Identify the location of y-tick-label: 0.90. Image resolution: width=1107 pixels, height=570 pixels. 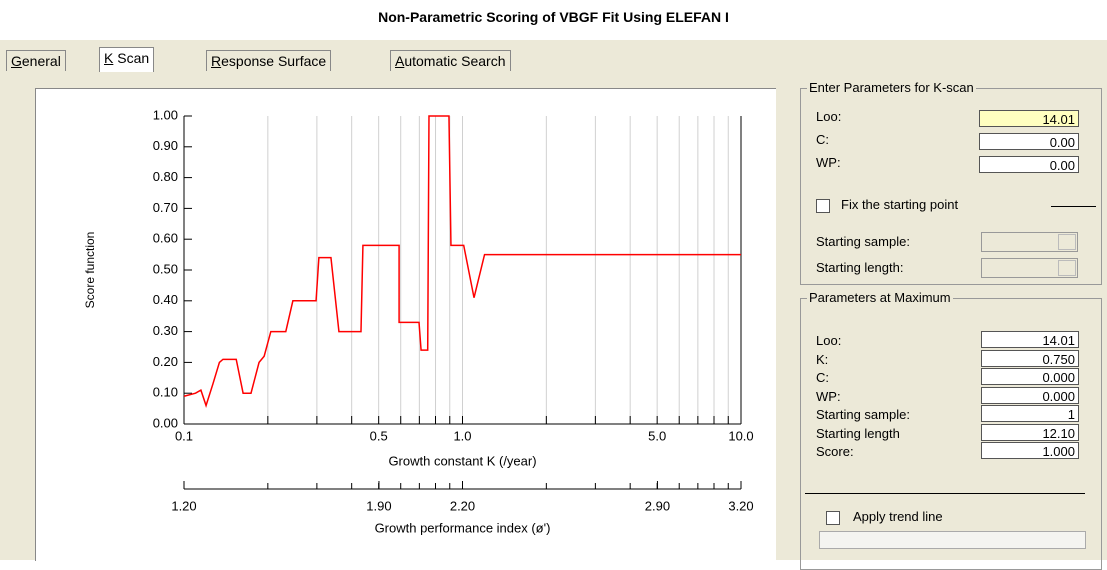
(165, 145).